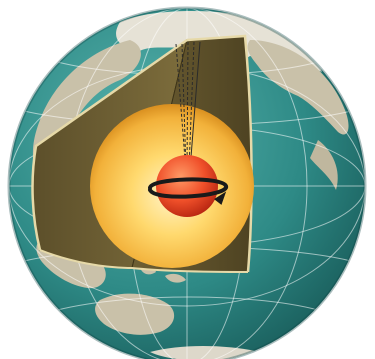 The height and width of the screenshot is (359, 375). What do you see at coordinates (324, 165) in the screenshot?
I see `landmass-east-peninsula` at bounding box center [324, 165].